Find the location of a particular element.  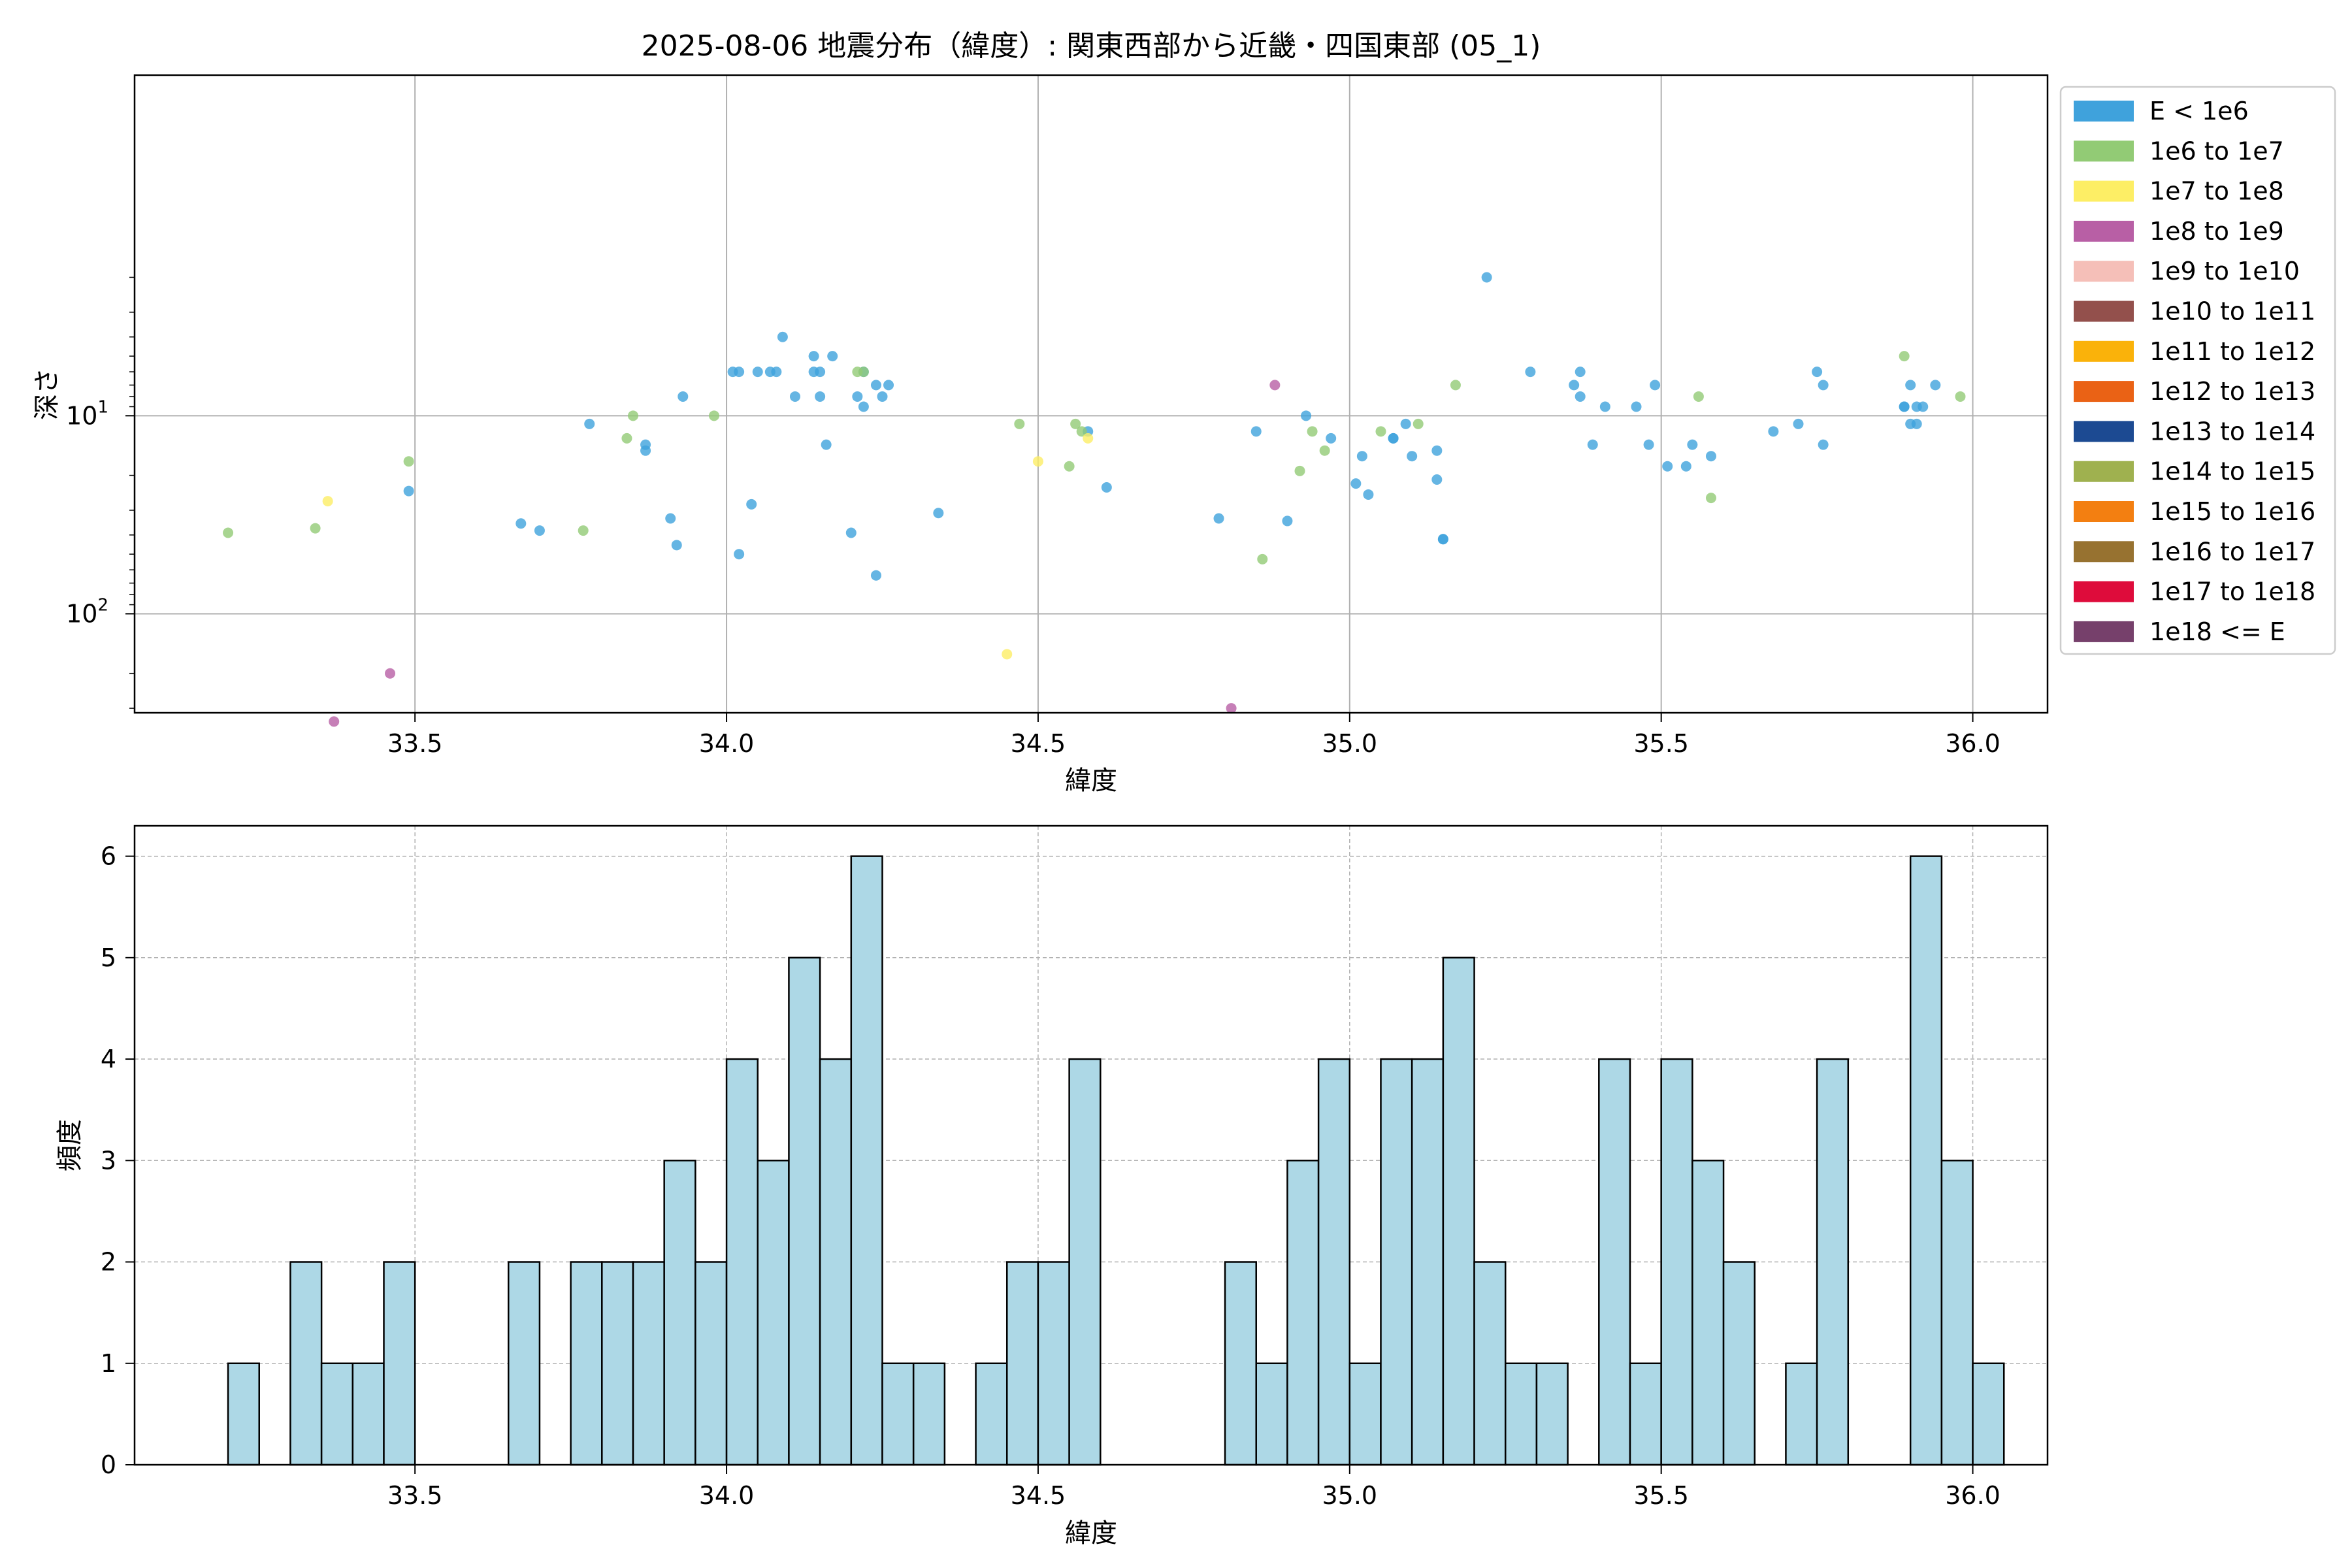

legend-entry-label: 1e10 to 1e11 is located at coordinates (2232, 311).